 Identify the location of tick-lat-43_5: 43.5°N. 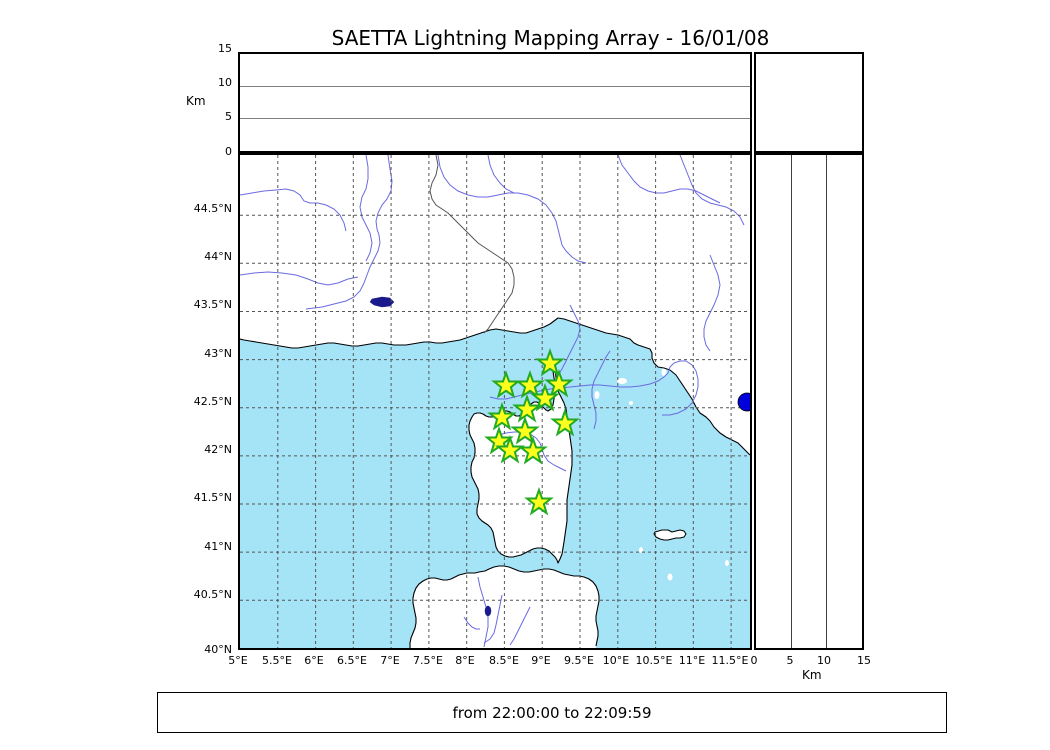
(212, 304).